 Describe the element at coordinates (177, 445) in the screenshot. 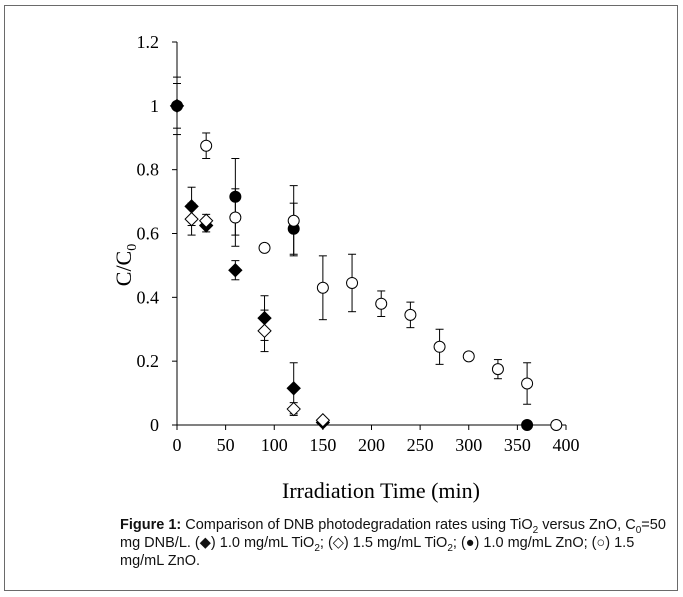

I see `x-tick-label: 0` at that location.